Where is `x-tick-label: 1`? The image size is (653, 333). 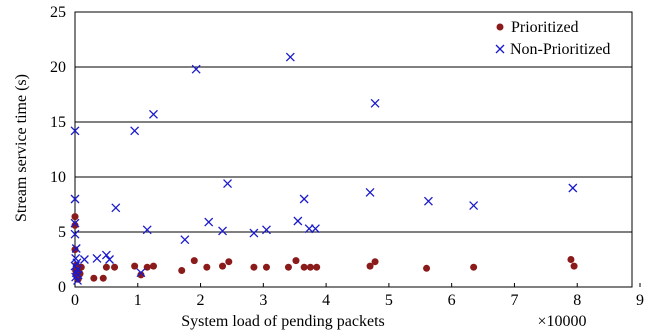
x-tick-label: 1 is located at coordinates (138, 300).